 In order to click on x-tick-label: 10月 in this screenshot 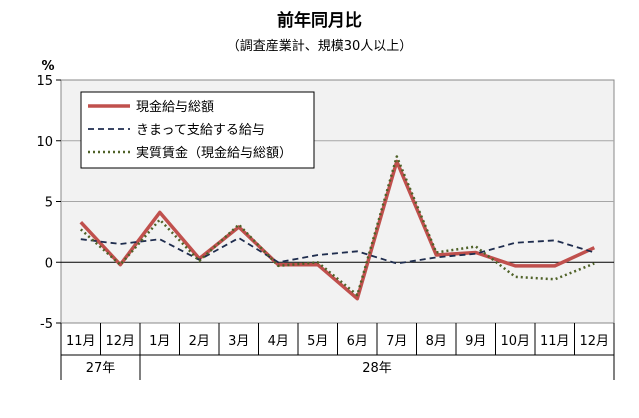, I will do `click(515, 341)`.